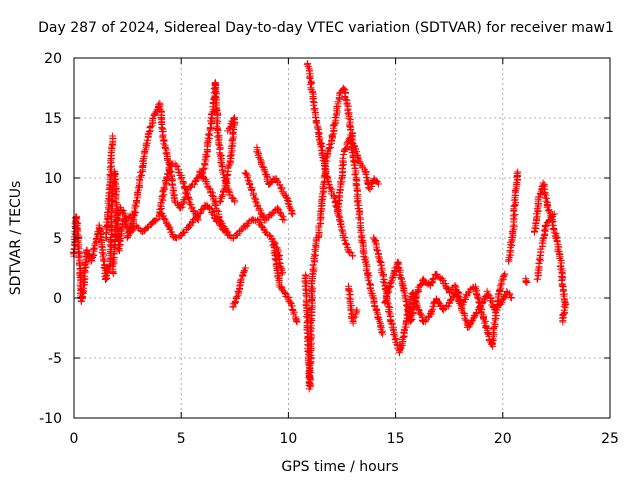  I want to click on y-tick-label: -10, so click(50, 419).